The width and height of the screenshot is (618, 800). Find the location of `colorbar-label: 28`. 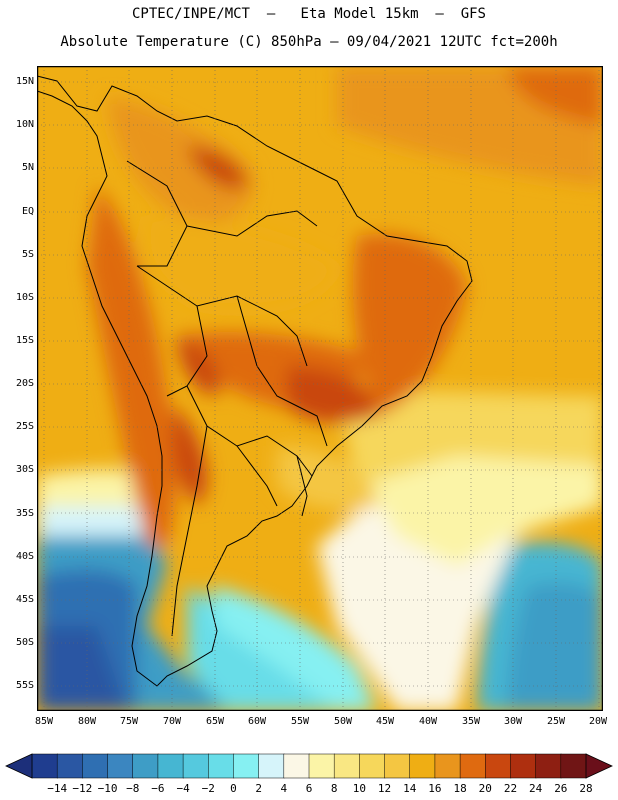

colorbar-label: 28 is located at coordinates (586, 788).